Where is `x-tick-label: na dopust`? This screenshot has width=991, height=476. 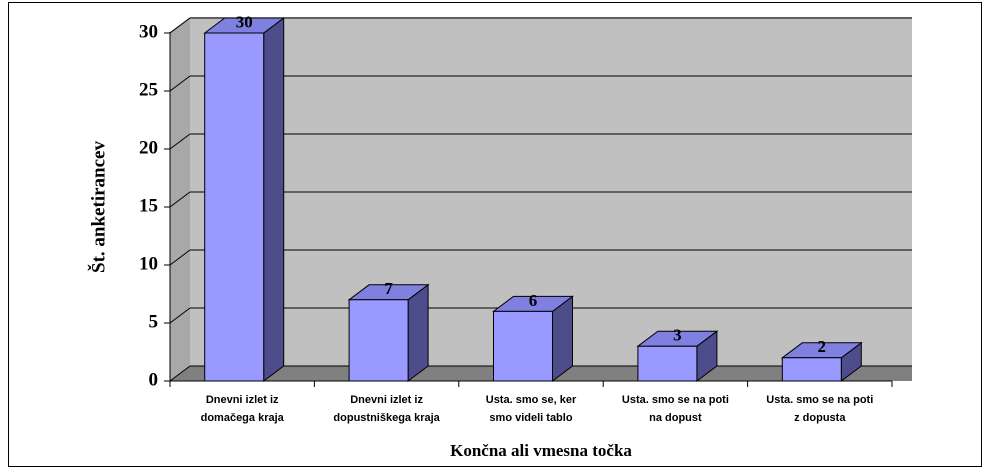 x-tick-label: na dopust is located at coordinates (675, 418).